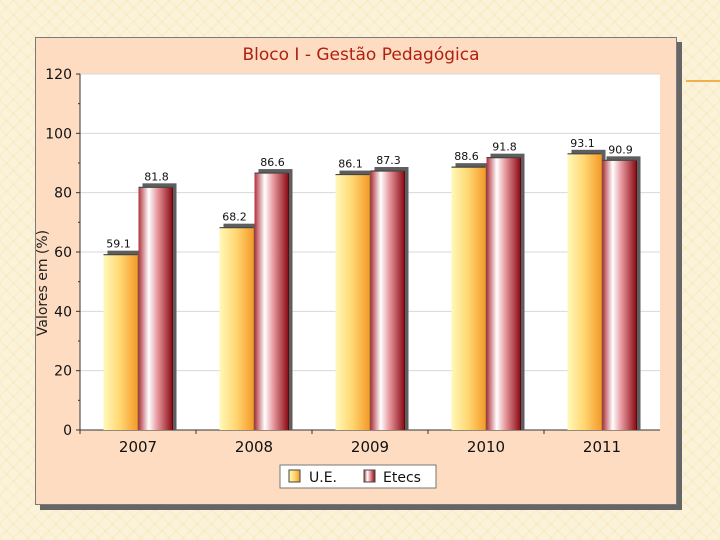 The image size is (720, 540). Describe the element at coordinates (602, 447) in the screenshot. I see `x-category-label: 2011` at that location.